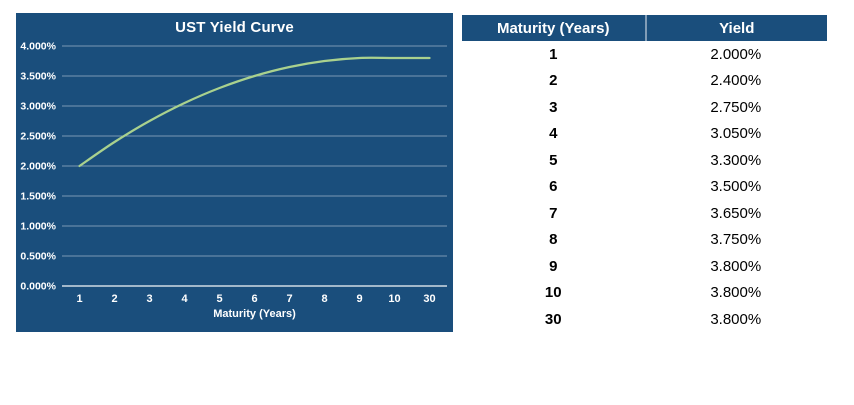  Describe the element at coordinates (553, 134) in the screenshot. I see `maturity-cell: 4` at that location.